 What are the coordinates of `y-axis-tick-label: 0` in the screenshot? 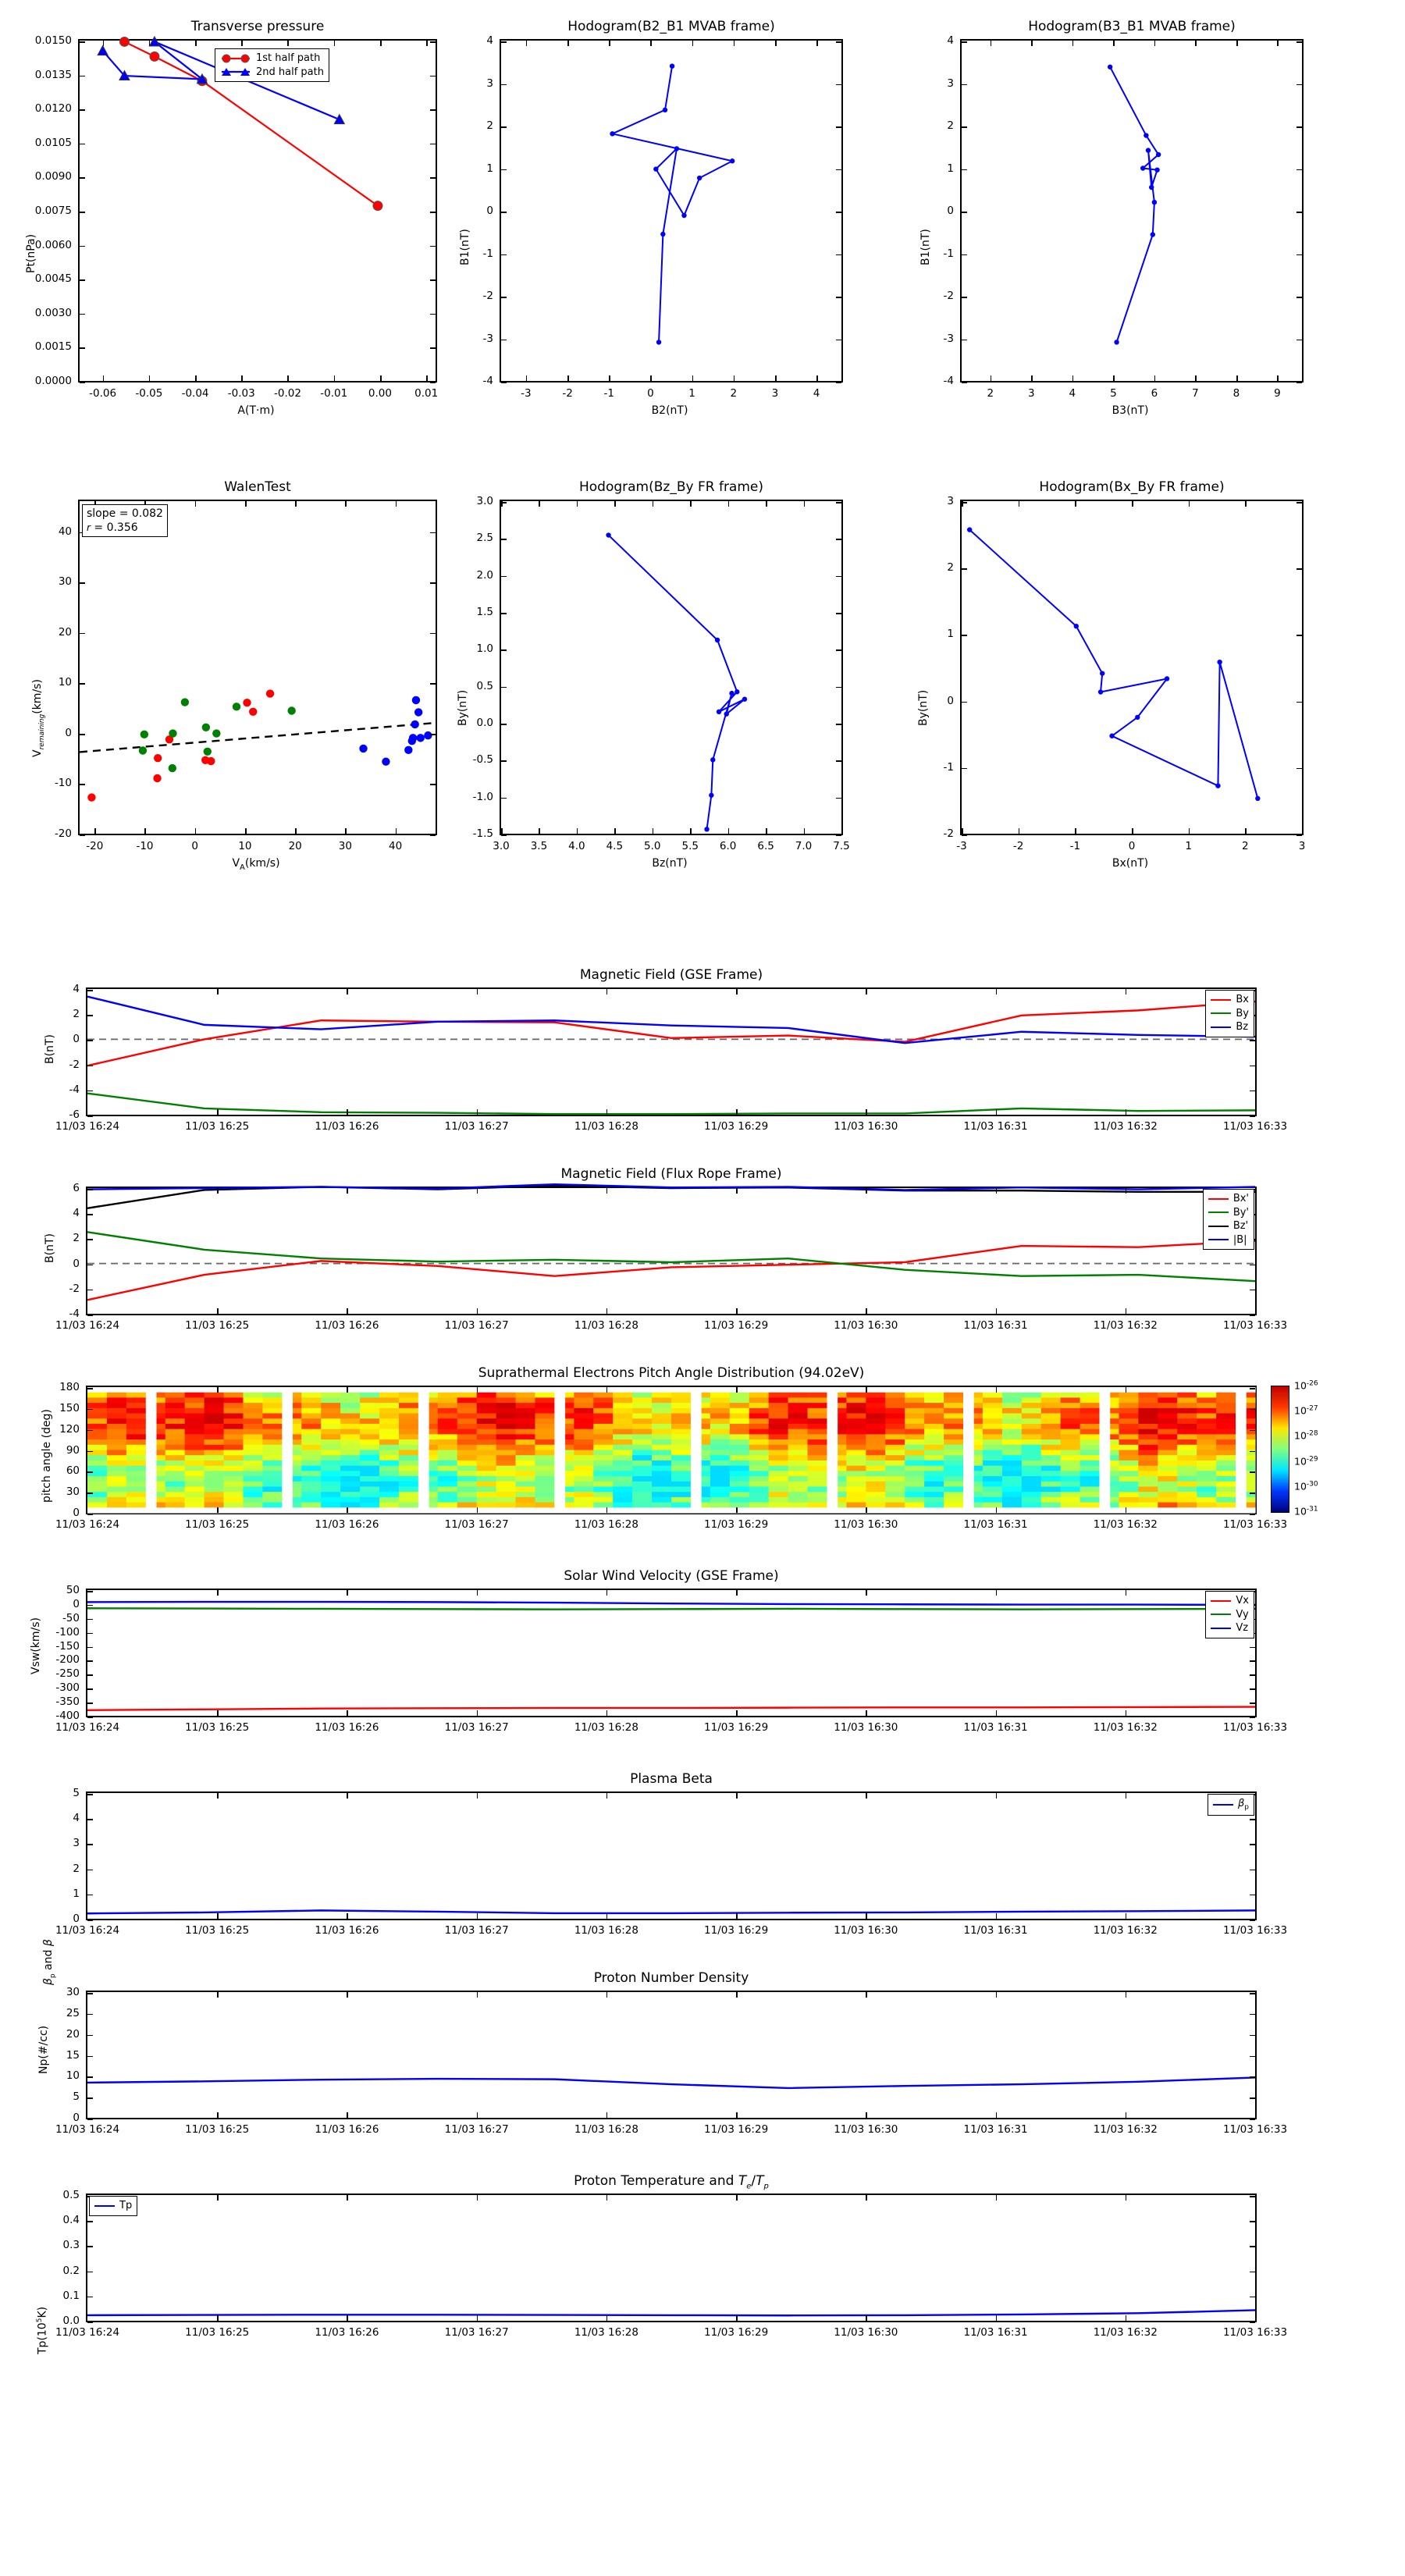 It's located at (951, 700).